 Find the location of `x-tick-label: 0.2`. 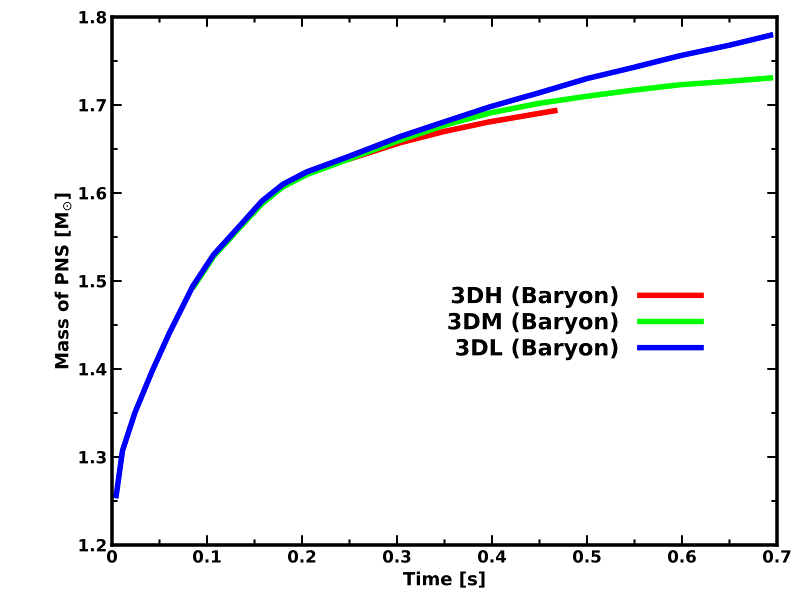

x-tick-label: 0.2 is located at coordinates (302, 556).